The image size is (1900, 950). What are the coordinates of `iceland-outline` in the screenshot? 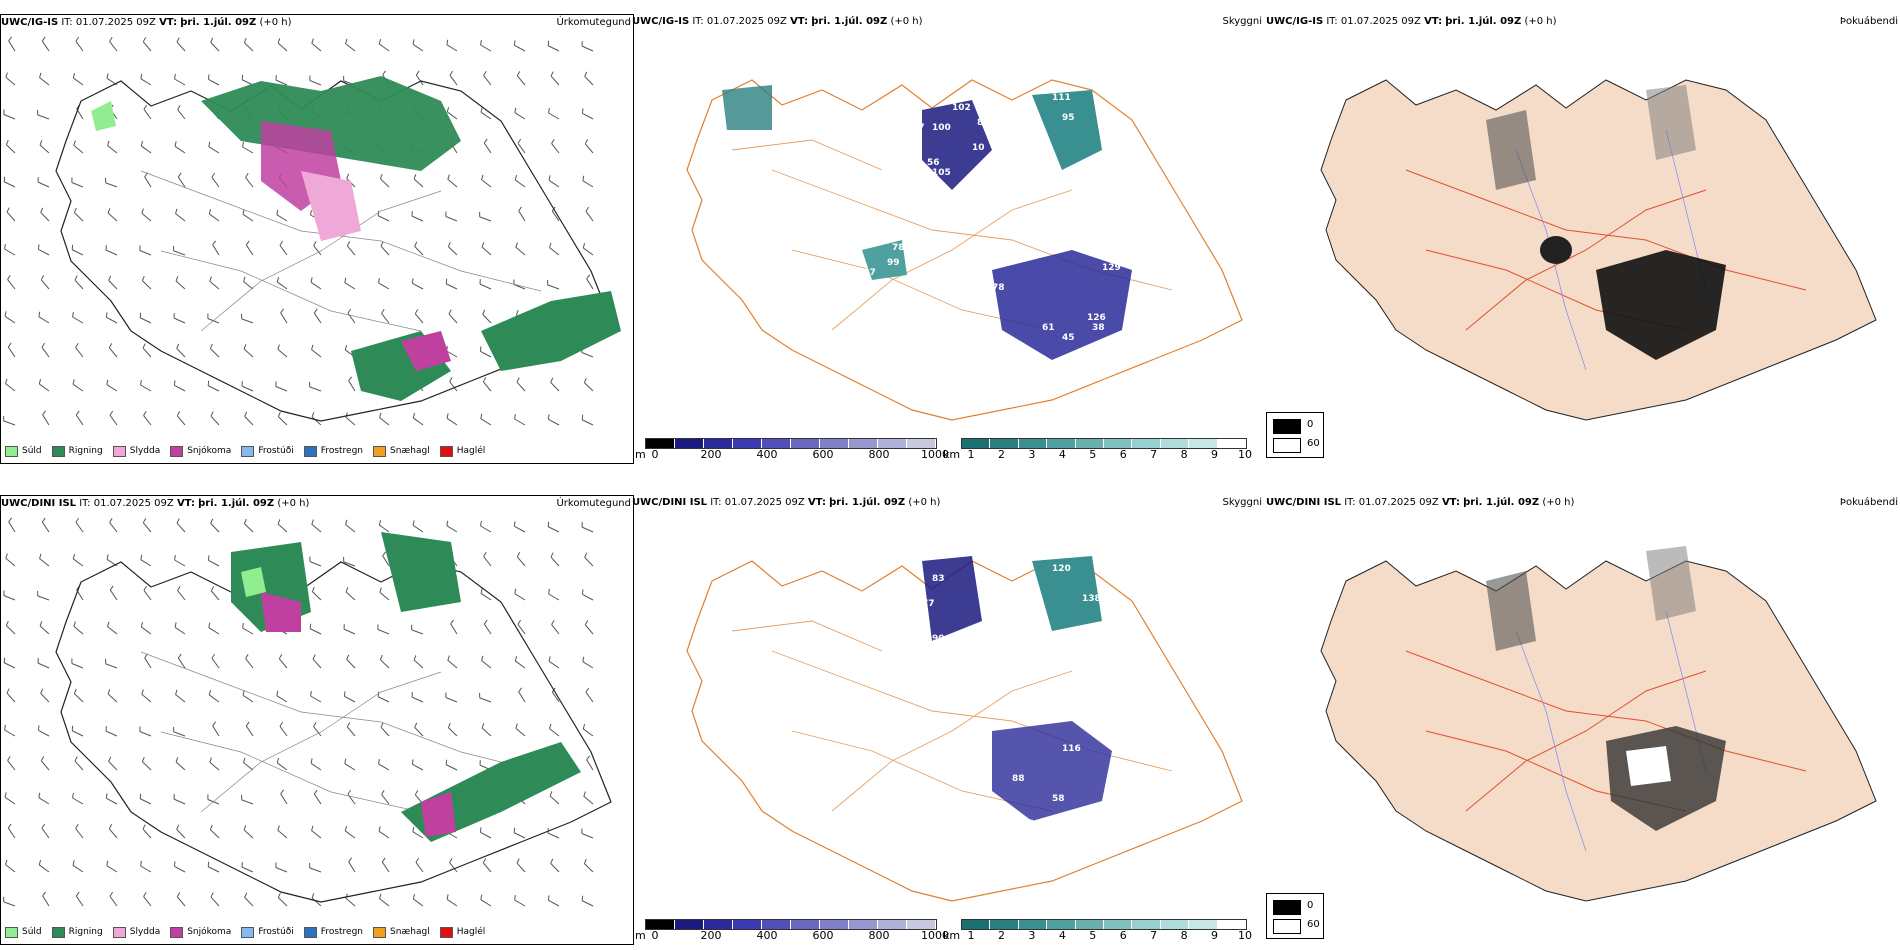 It's located at (964, 731).